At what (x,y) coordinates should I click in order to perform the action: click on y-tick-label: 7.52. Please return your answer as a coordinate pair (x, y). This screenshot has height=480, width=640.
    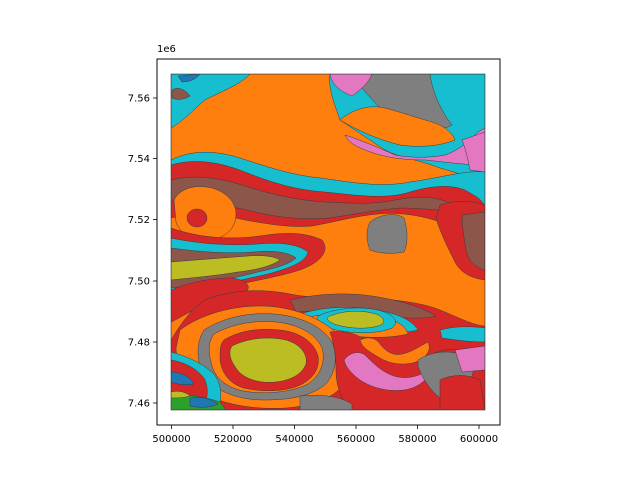
    Looking at the image, I should click on (139, 220).